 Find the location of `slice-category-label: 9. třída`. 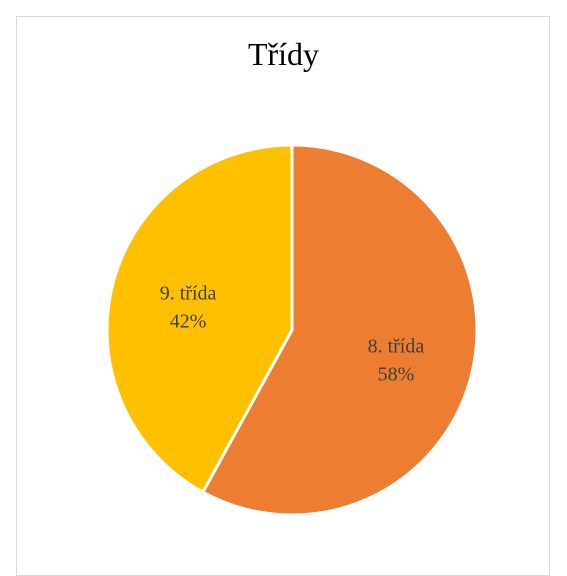

slice-category-label: 9. třída is located at coordinates (188, 293).